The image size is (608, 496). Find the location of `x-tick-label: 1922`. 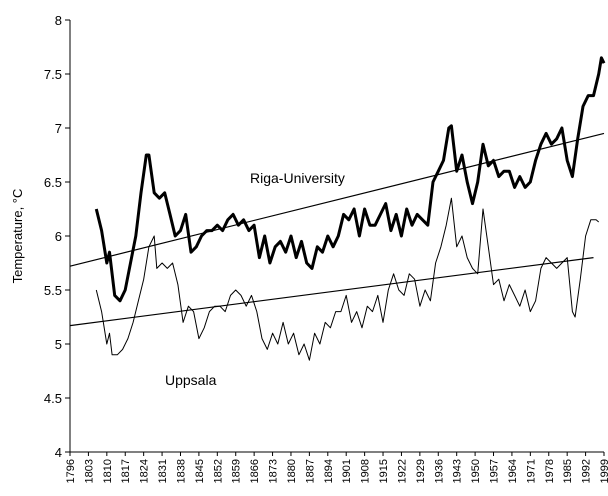

x-tick-label: 1922 is located at coordinates (402, 471).